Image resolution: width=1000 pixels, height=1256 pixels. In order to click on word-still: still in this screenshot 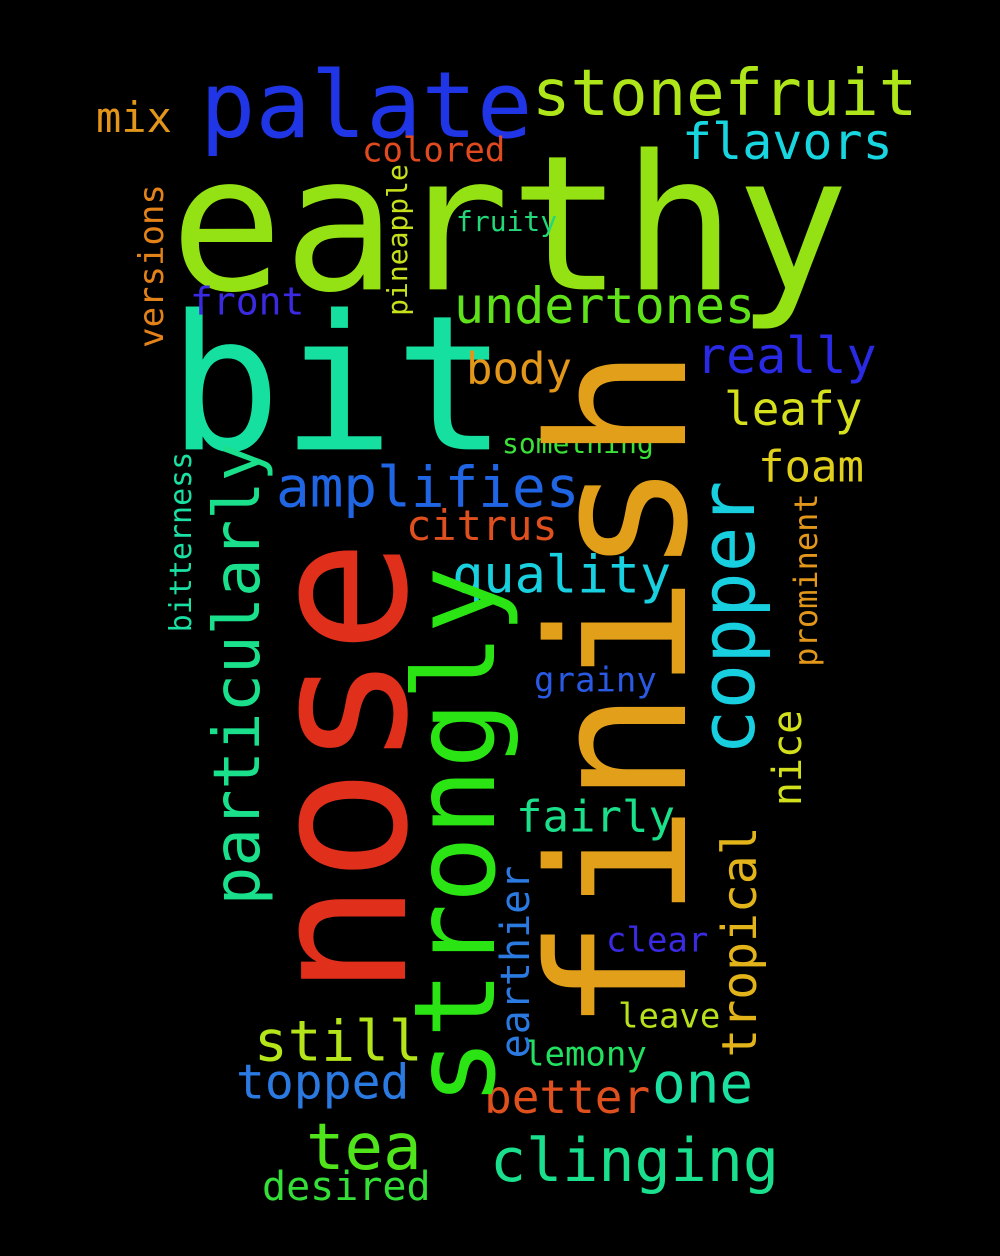, I will do `click(338, 1042)`.